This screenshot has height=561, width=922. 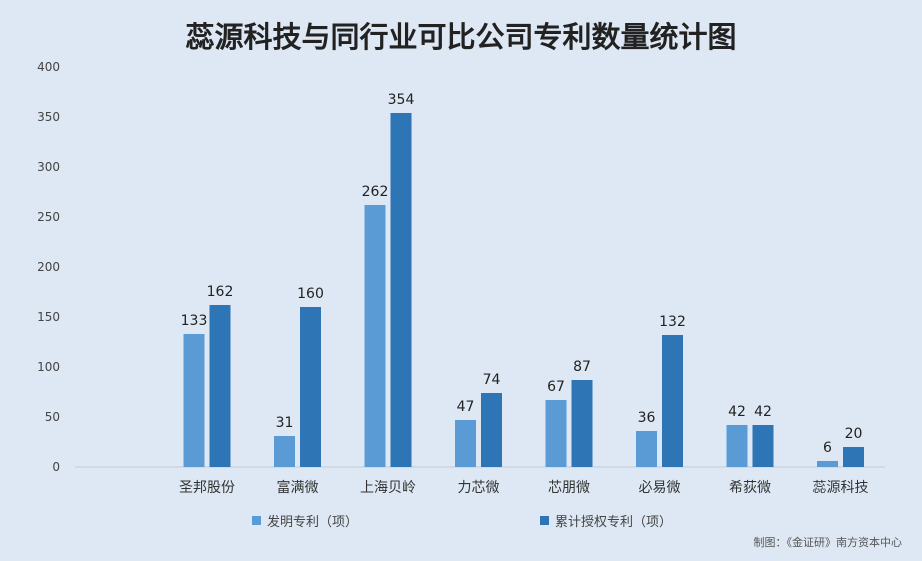 I want to click on data-label: 262, so click(x=375, y=192).